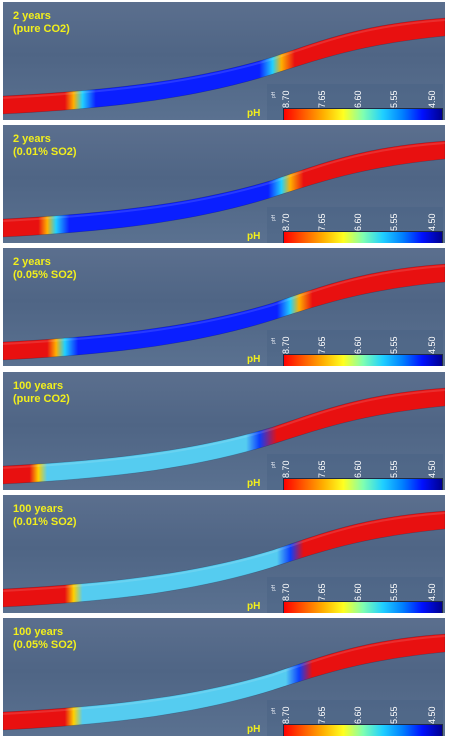 The height and width of the screenshot is (737, 450). I want to click on panel-caption: 100 years (0.01% SO2), so click(45, 516).